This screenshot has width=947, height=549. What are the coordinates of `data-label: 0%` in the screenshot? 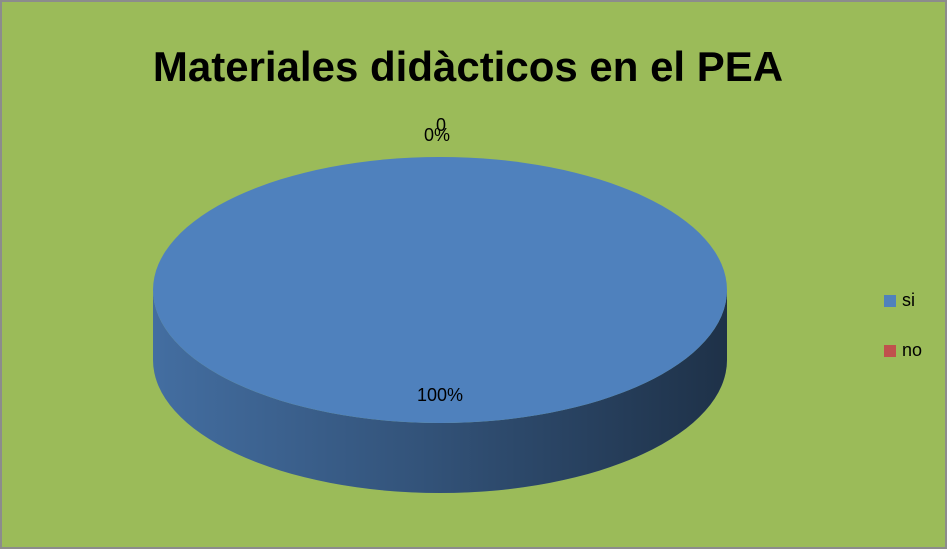 It's located at (437, 135).